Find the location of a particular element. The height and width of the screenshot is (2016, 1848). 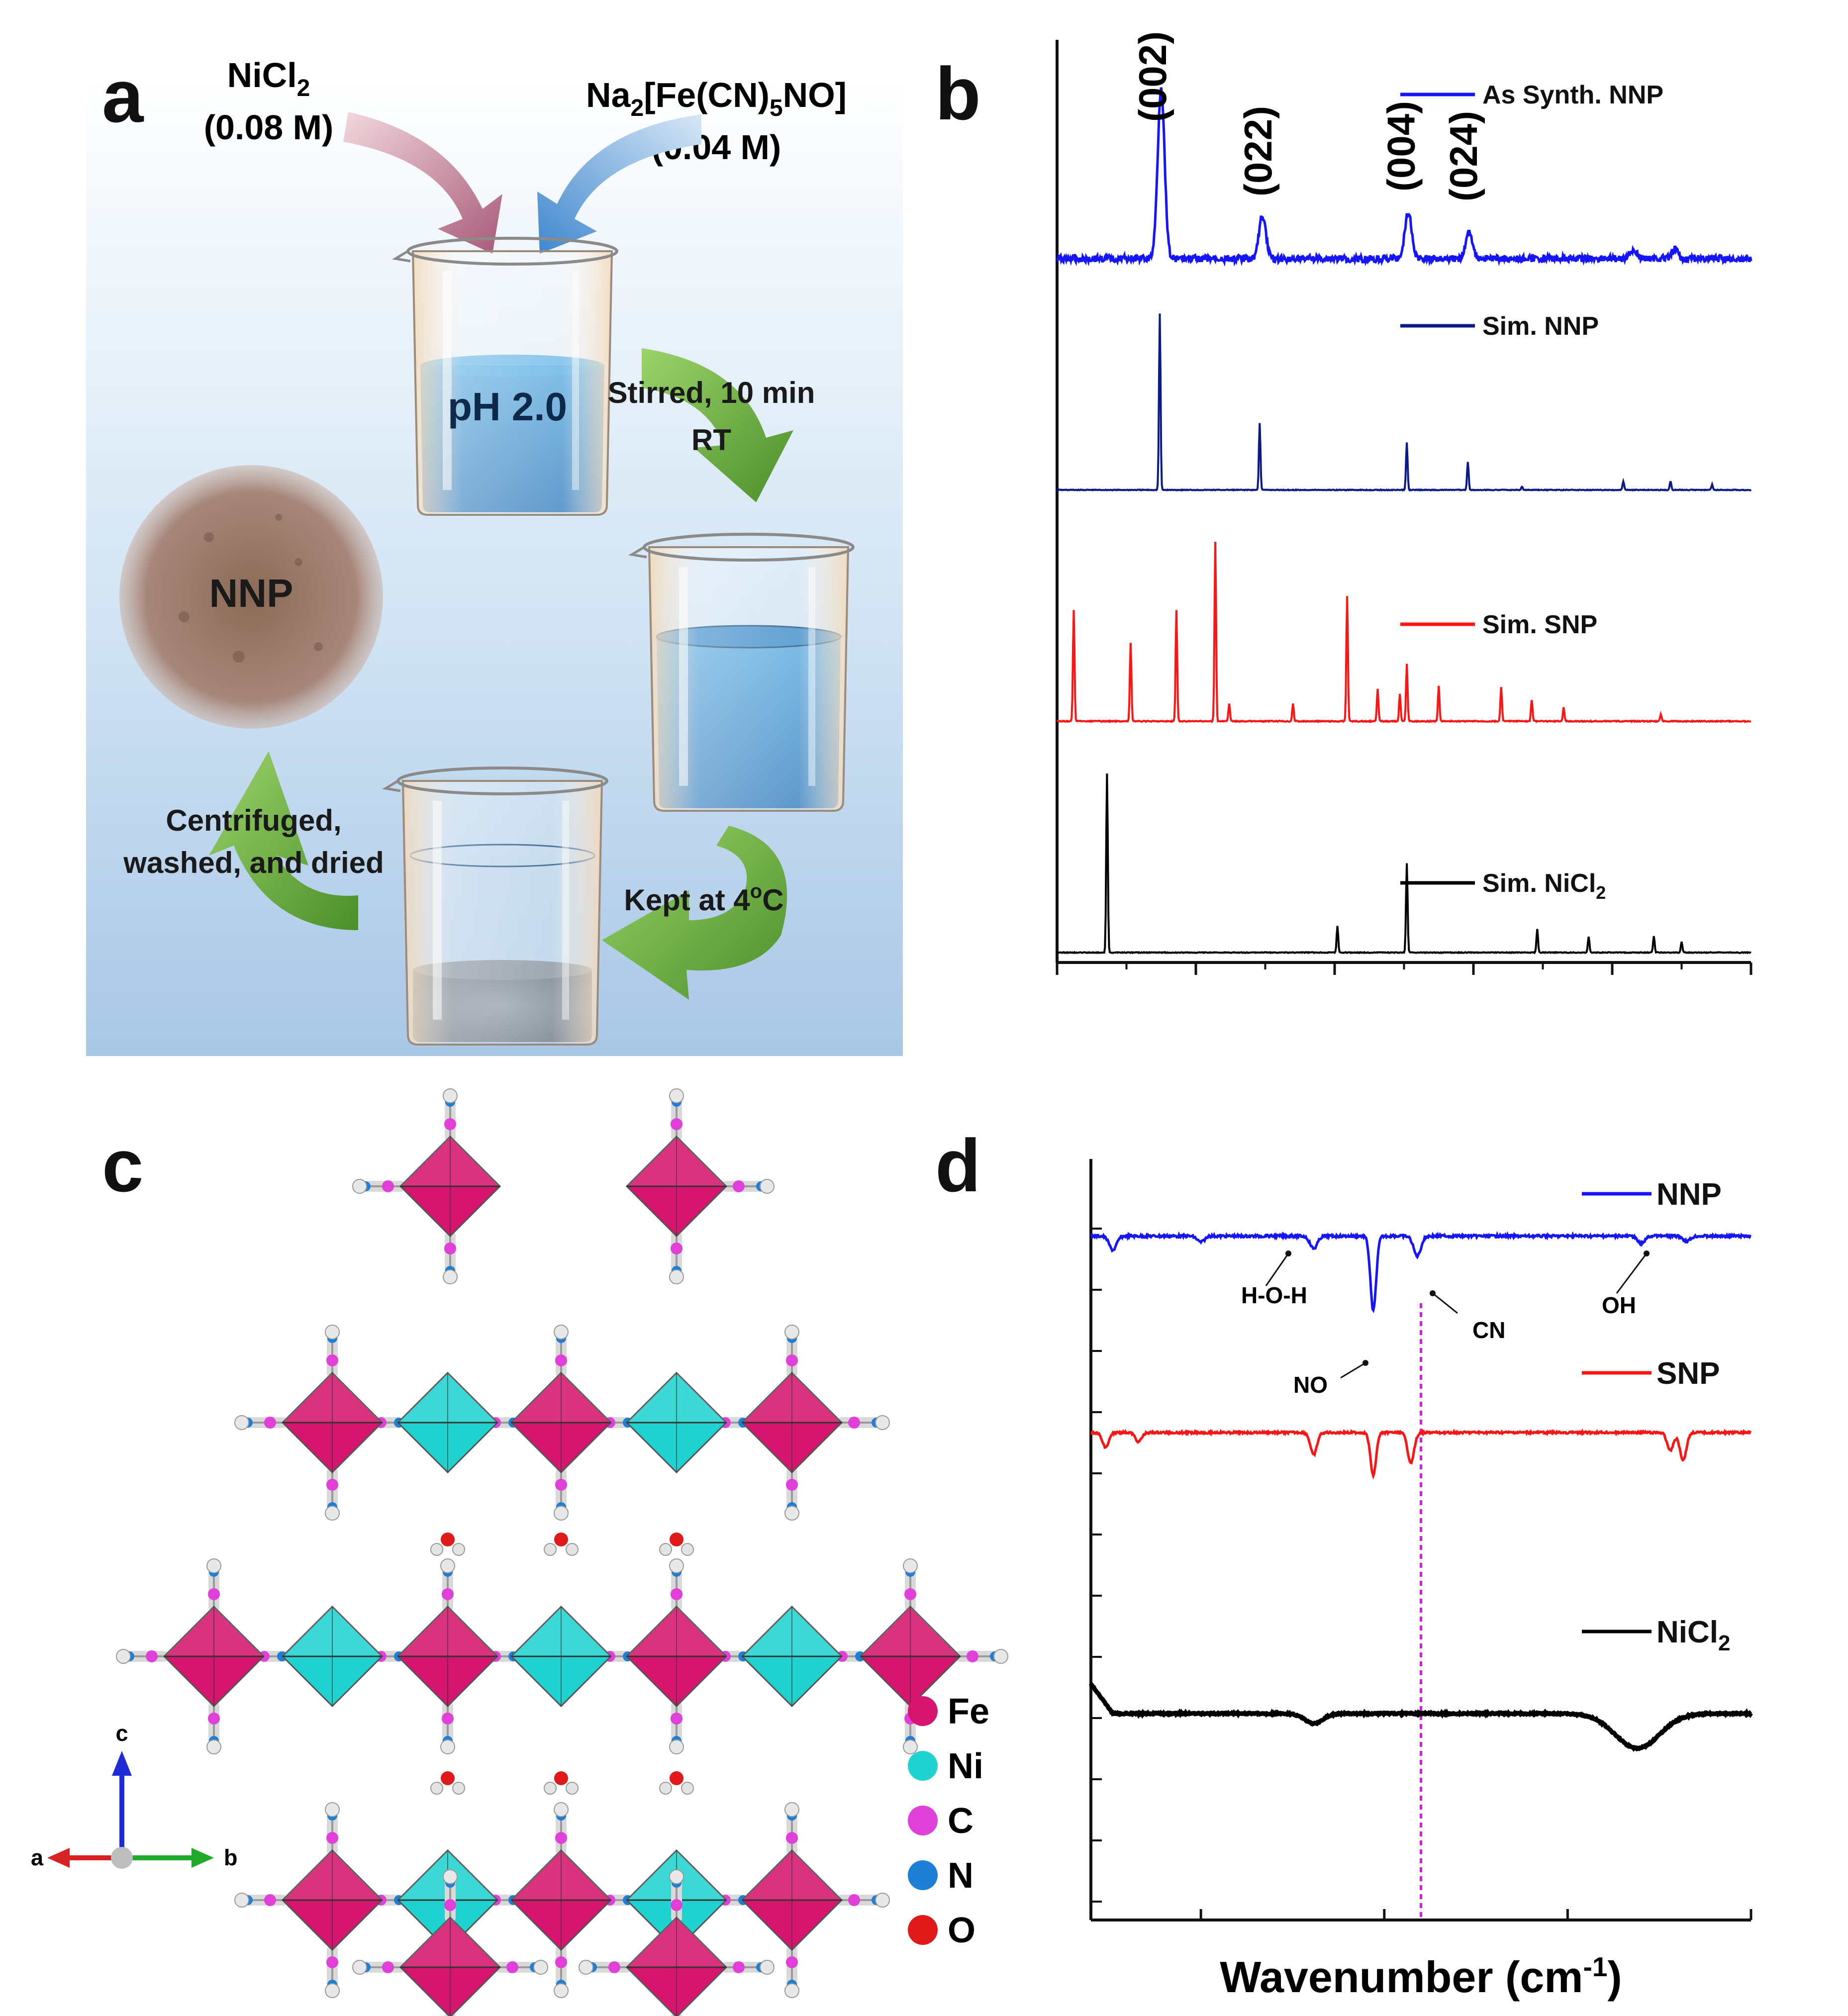

legend-label-2: Sim. SNP is located at coordinates (1540, 624).